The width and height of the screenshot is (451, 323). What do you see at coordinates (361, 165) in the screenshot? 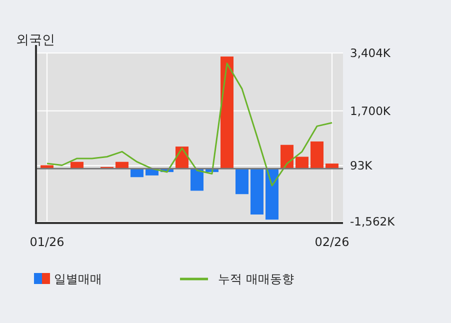
I see `y-tick-label: 93K` at bounding box center [361, 165].